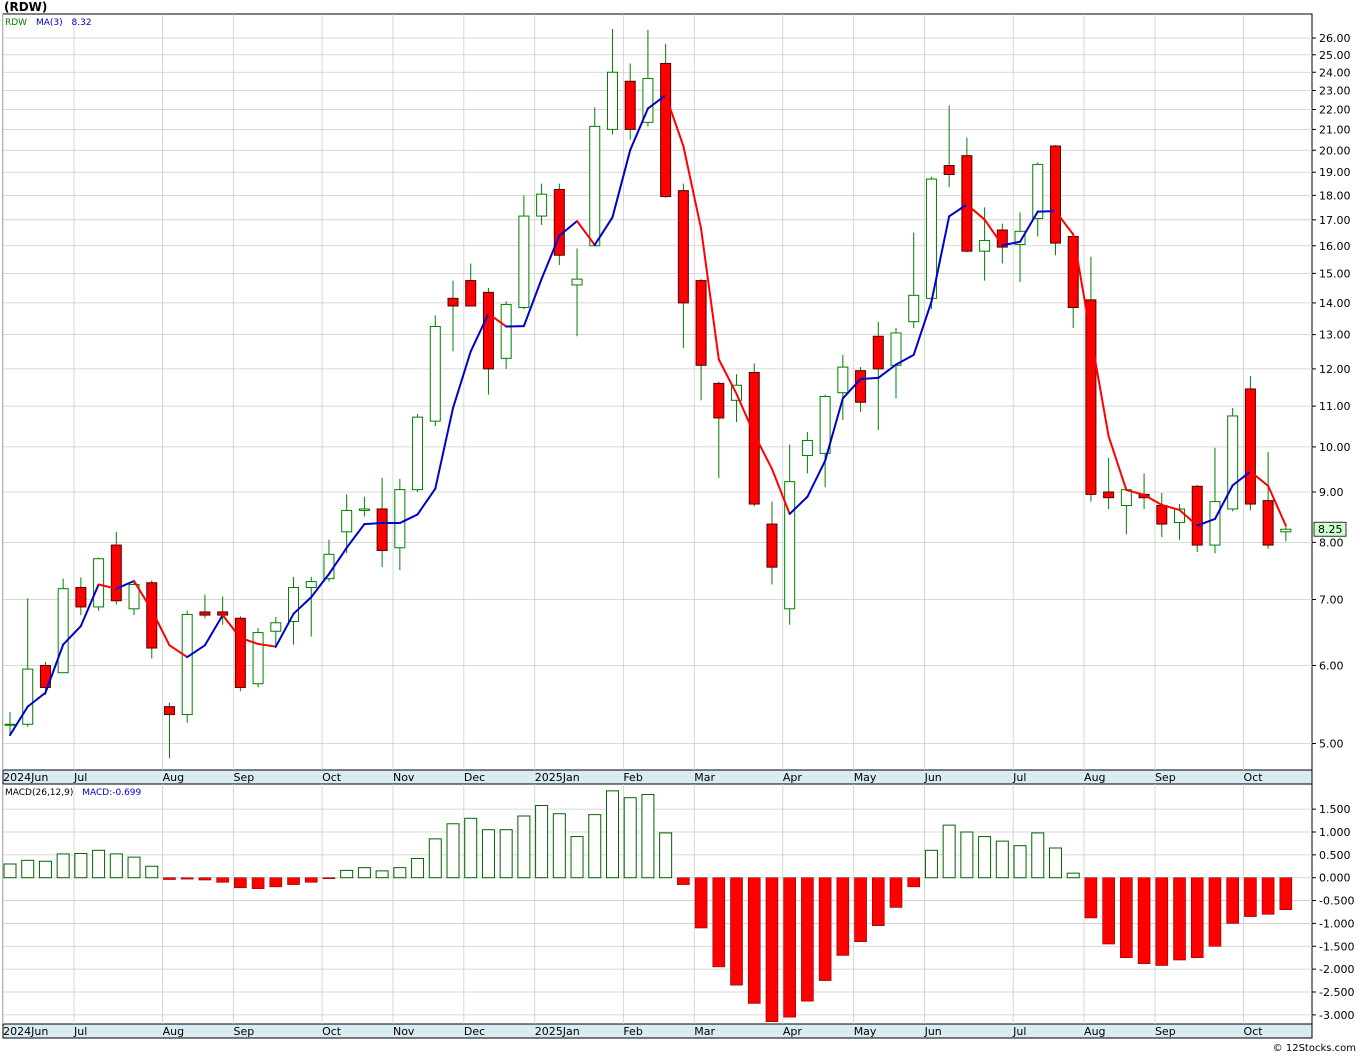 The width and height of the screenshot is (1360, 1056). I want to click on macd-month-label: May, so click(865, 1031).